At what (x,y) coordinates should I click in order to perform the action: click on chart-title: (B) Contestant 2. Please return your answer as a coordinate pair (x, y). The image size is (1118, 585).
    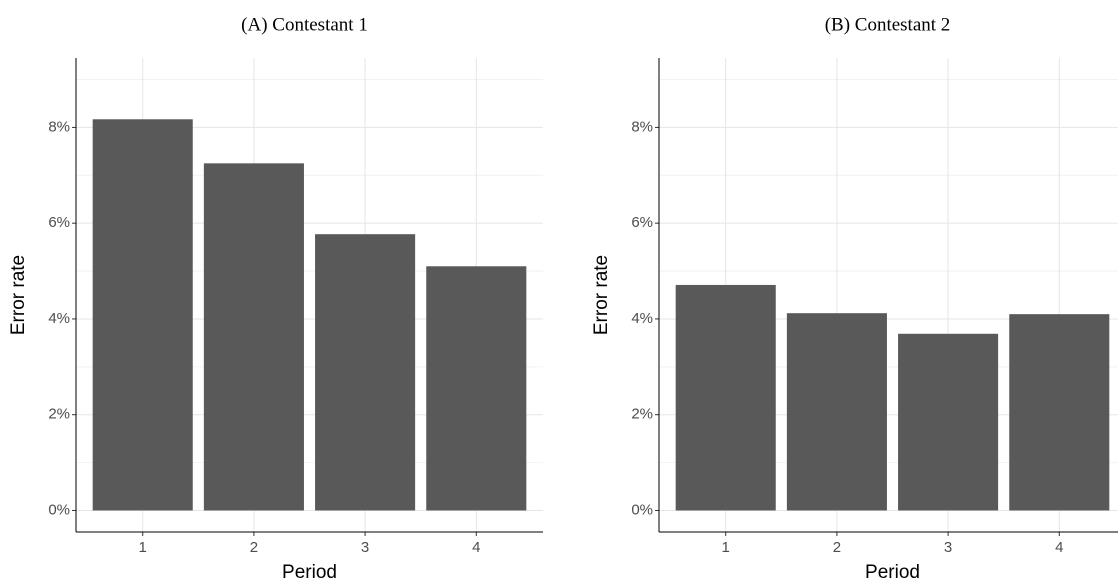
    Looking at the image, I should click on (888, 24).